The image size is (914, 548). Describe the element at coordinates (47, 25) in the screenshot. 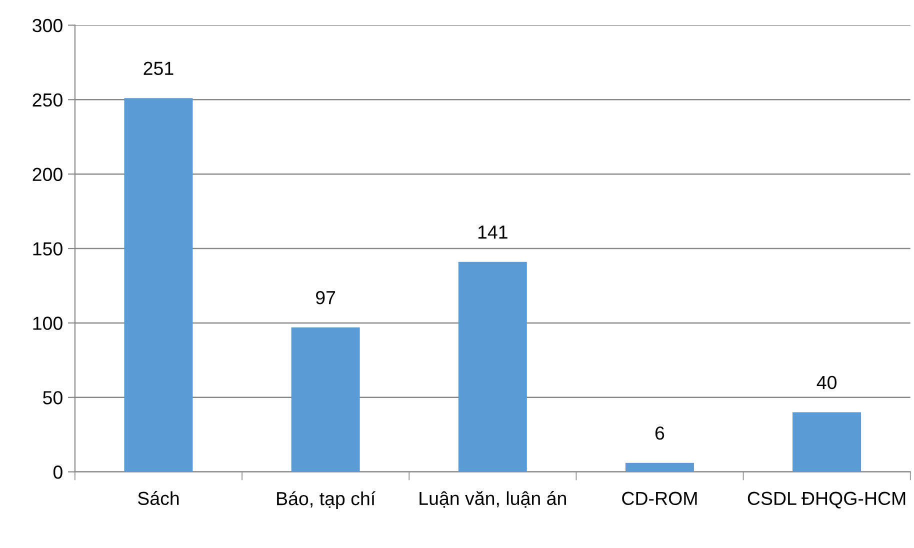

I see `y-tick-label: 300` at that location.